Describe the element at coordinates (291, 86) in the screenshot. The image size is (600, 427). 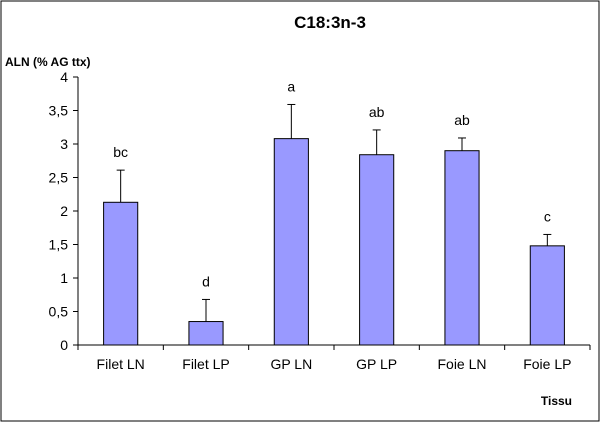
I see `significance-letter: a` at that location.